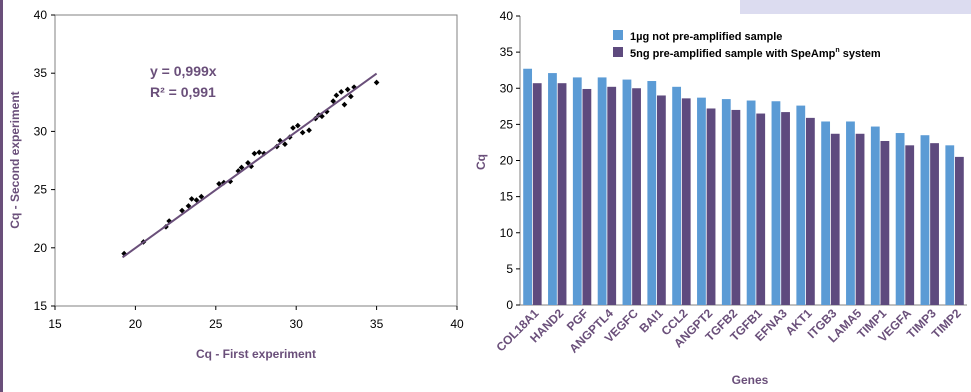  I want to click on bar-y-tick-label: 5, so click(509, 269).